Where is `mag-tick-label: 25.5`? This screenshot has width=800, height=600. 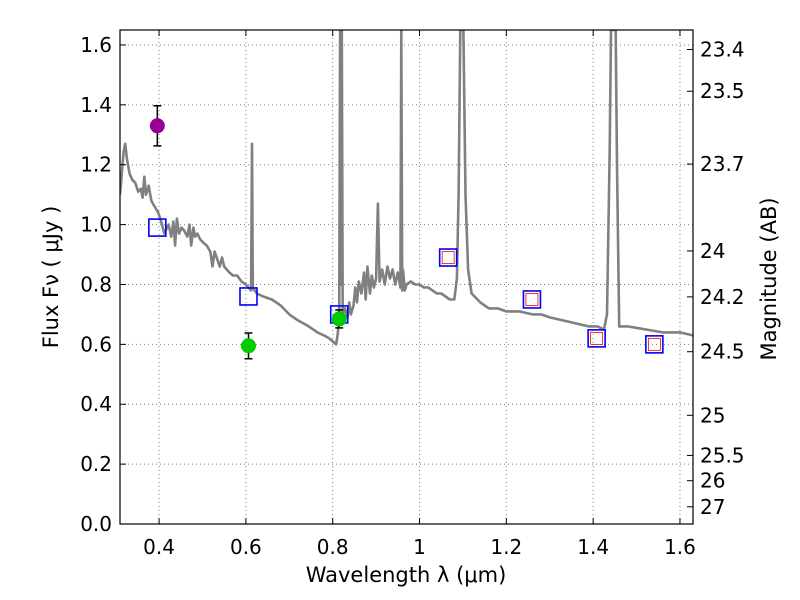 mag-tick-label: 25.5 is located at coordinates (722, 455).